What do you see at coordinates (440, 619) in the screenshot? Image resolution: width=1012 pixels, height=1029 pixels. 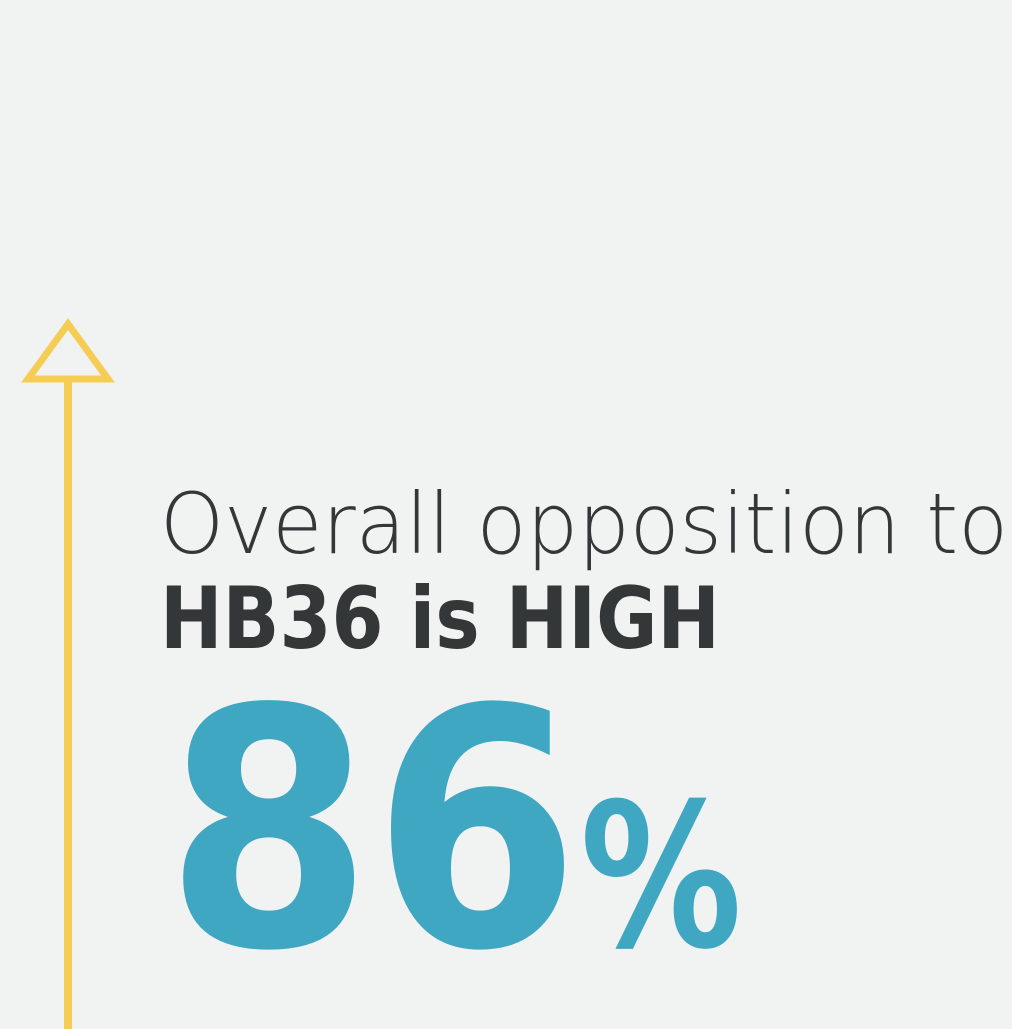 I see `headline-line2: HB36 is HIGH` at bounding box center [440, 619].